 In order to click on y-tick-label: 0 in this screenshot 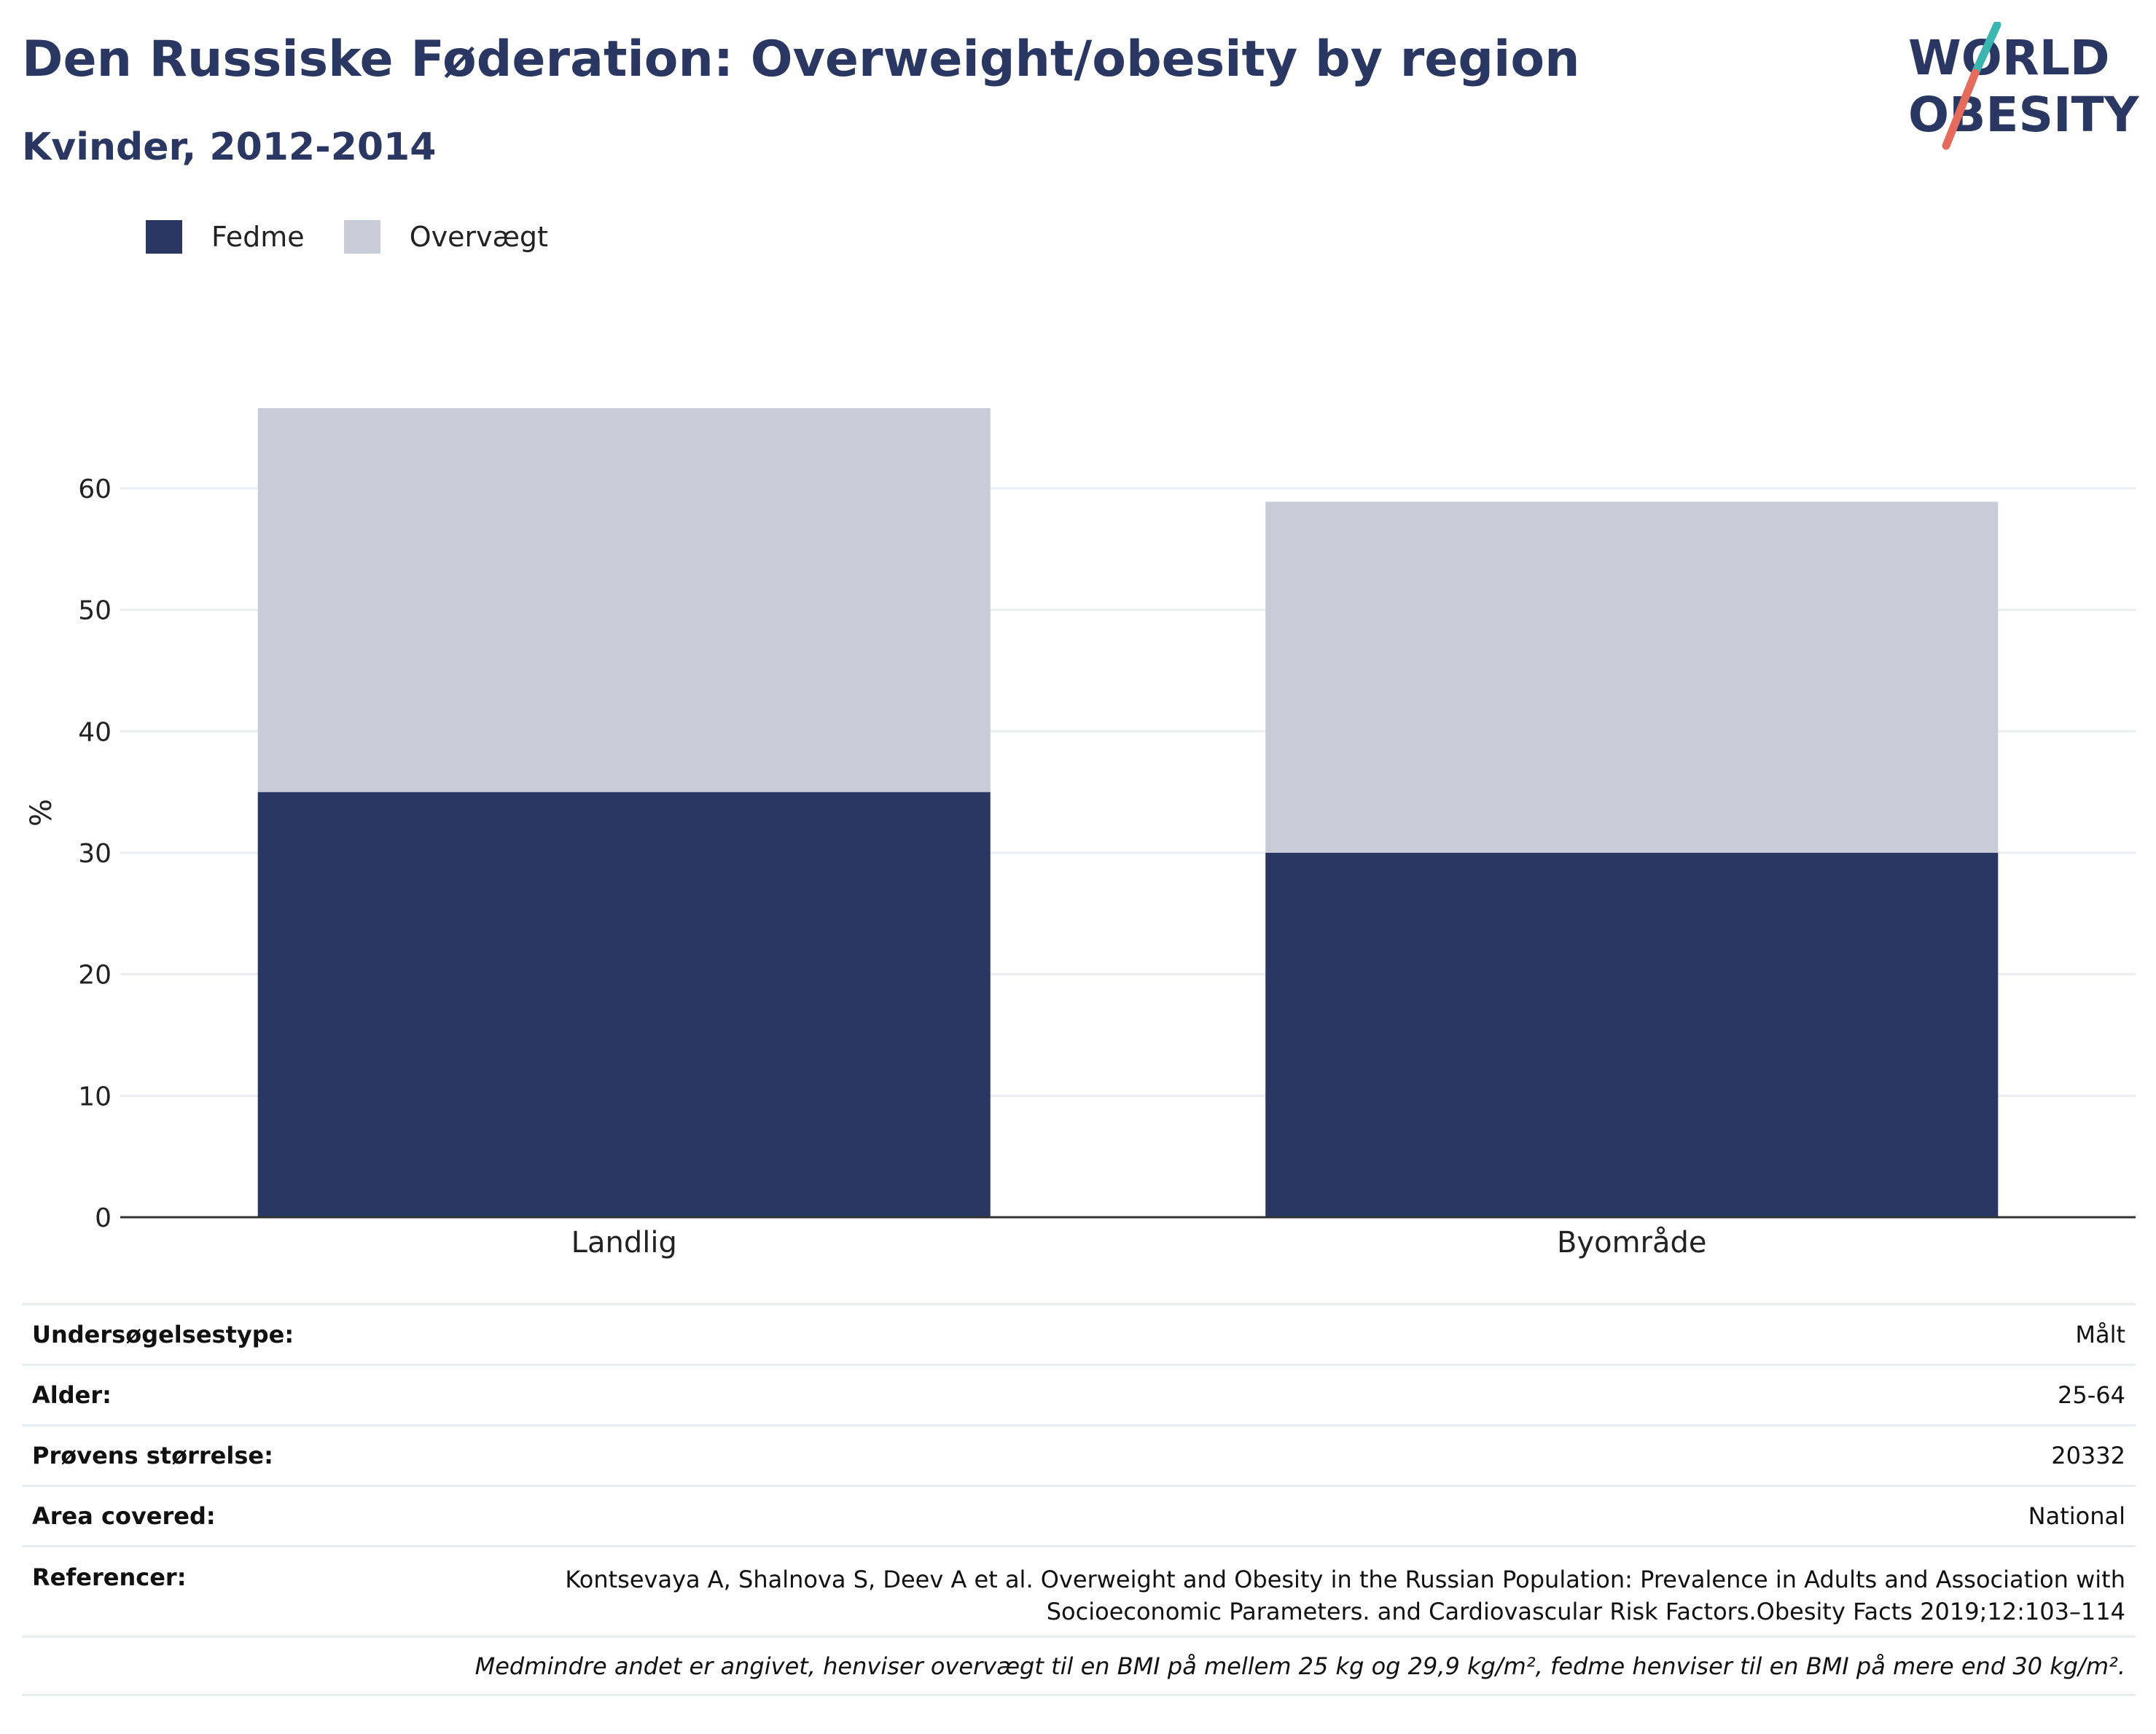, I will do `click(103, 1218)`.